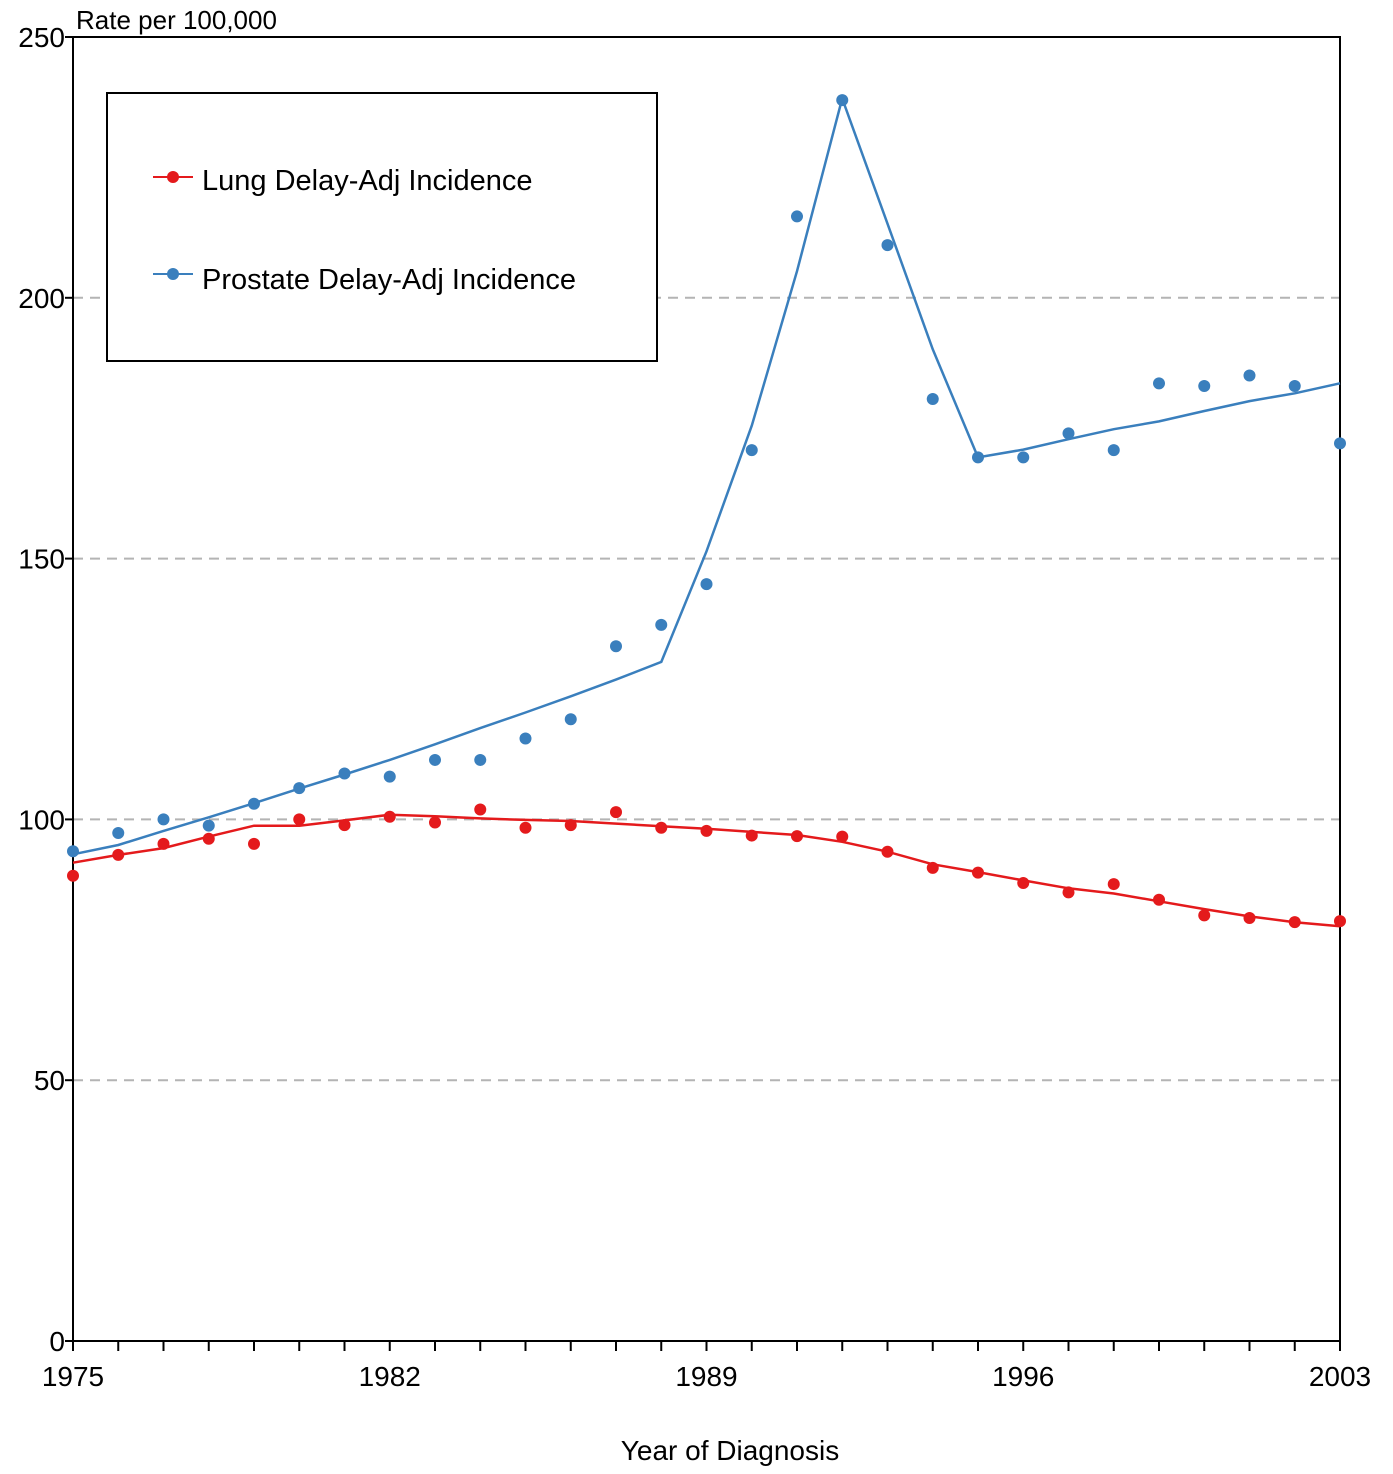  I want to click on data-point-lung-2003, so click(1340, 921).